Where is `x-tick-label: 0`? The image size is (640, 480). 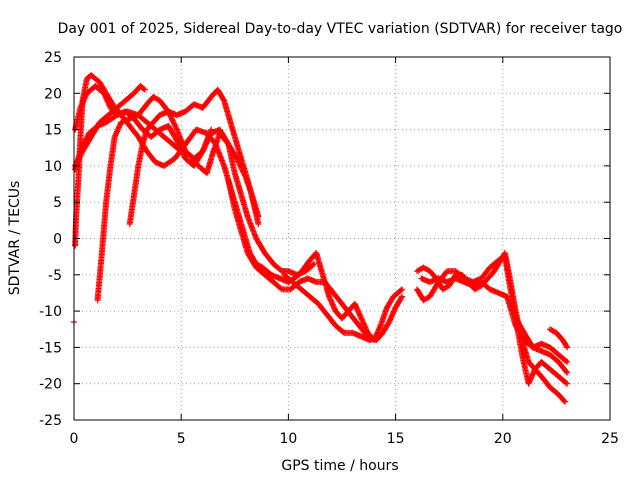
x-tick-label: 0 is located at coordinates (74, 439).